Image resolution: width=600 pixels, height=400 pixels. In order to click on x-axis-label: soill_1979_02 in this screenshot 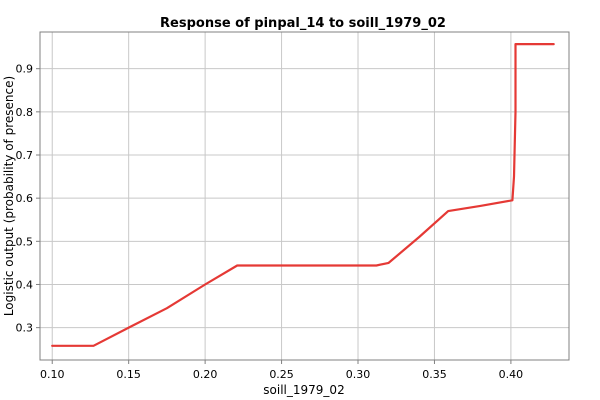, I will do `click(303, 390)`.